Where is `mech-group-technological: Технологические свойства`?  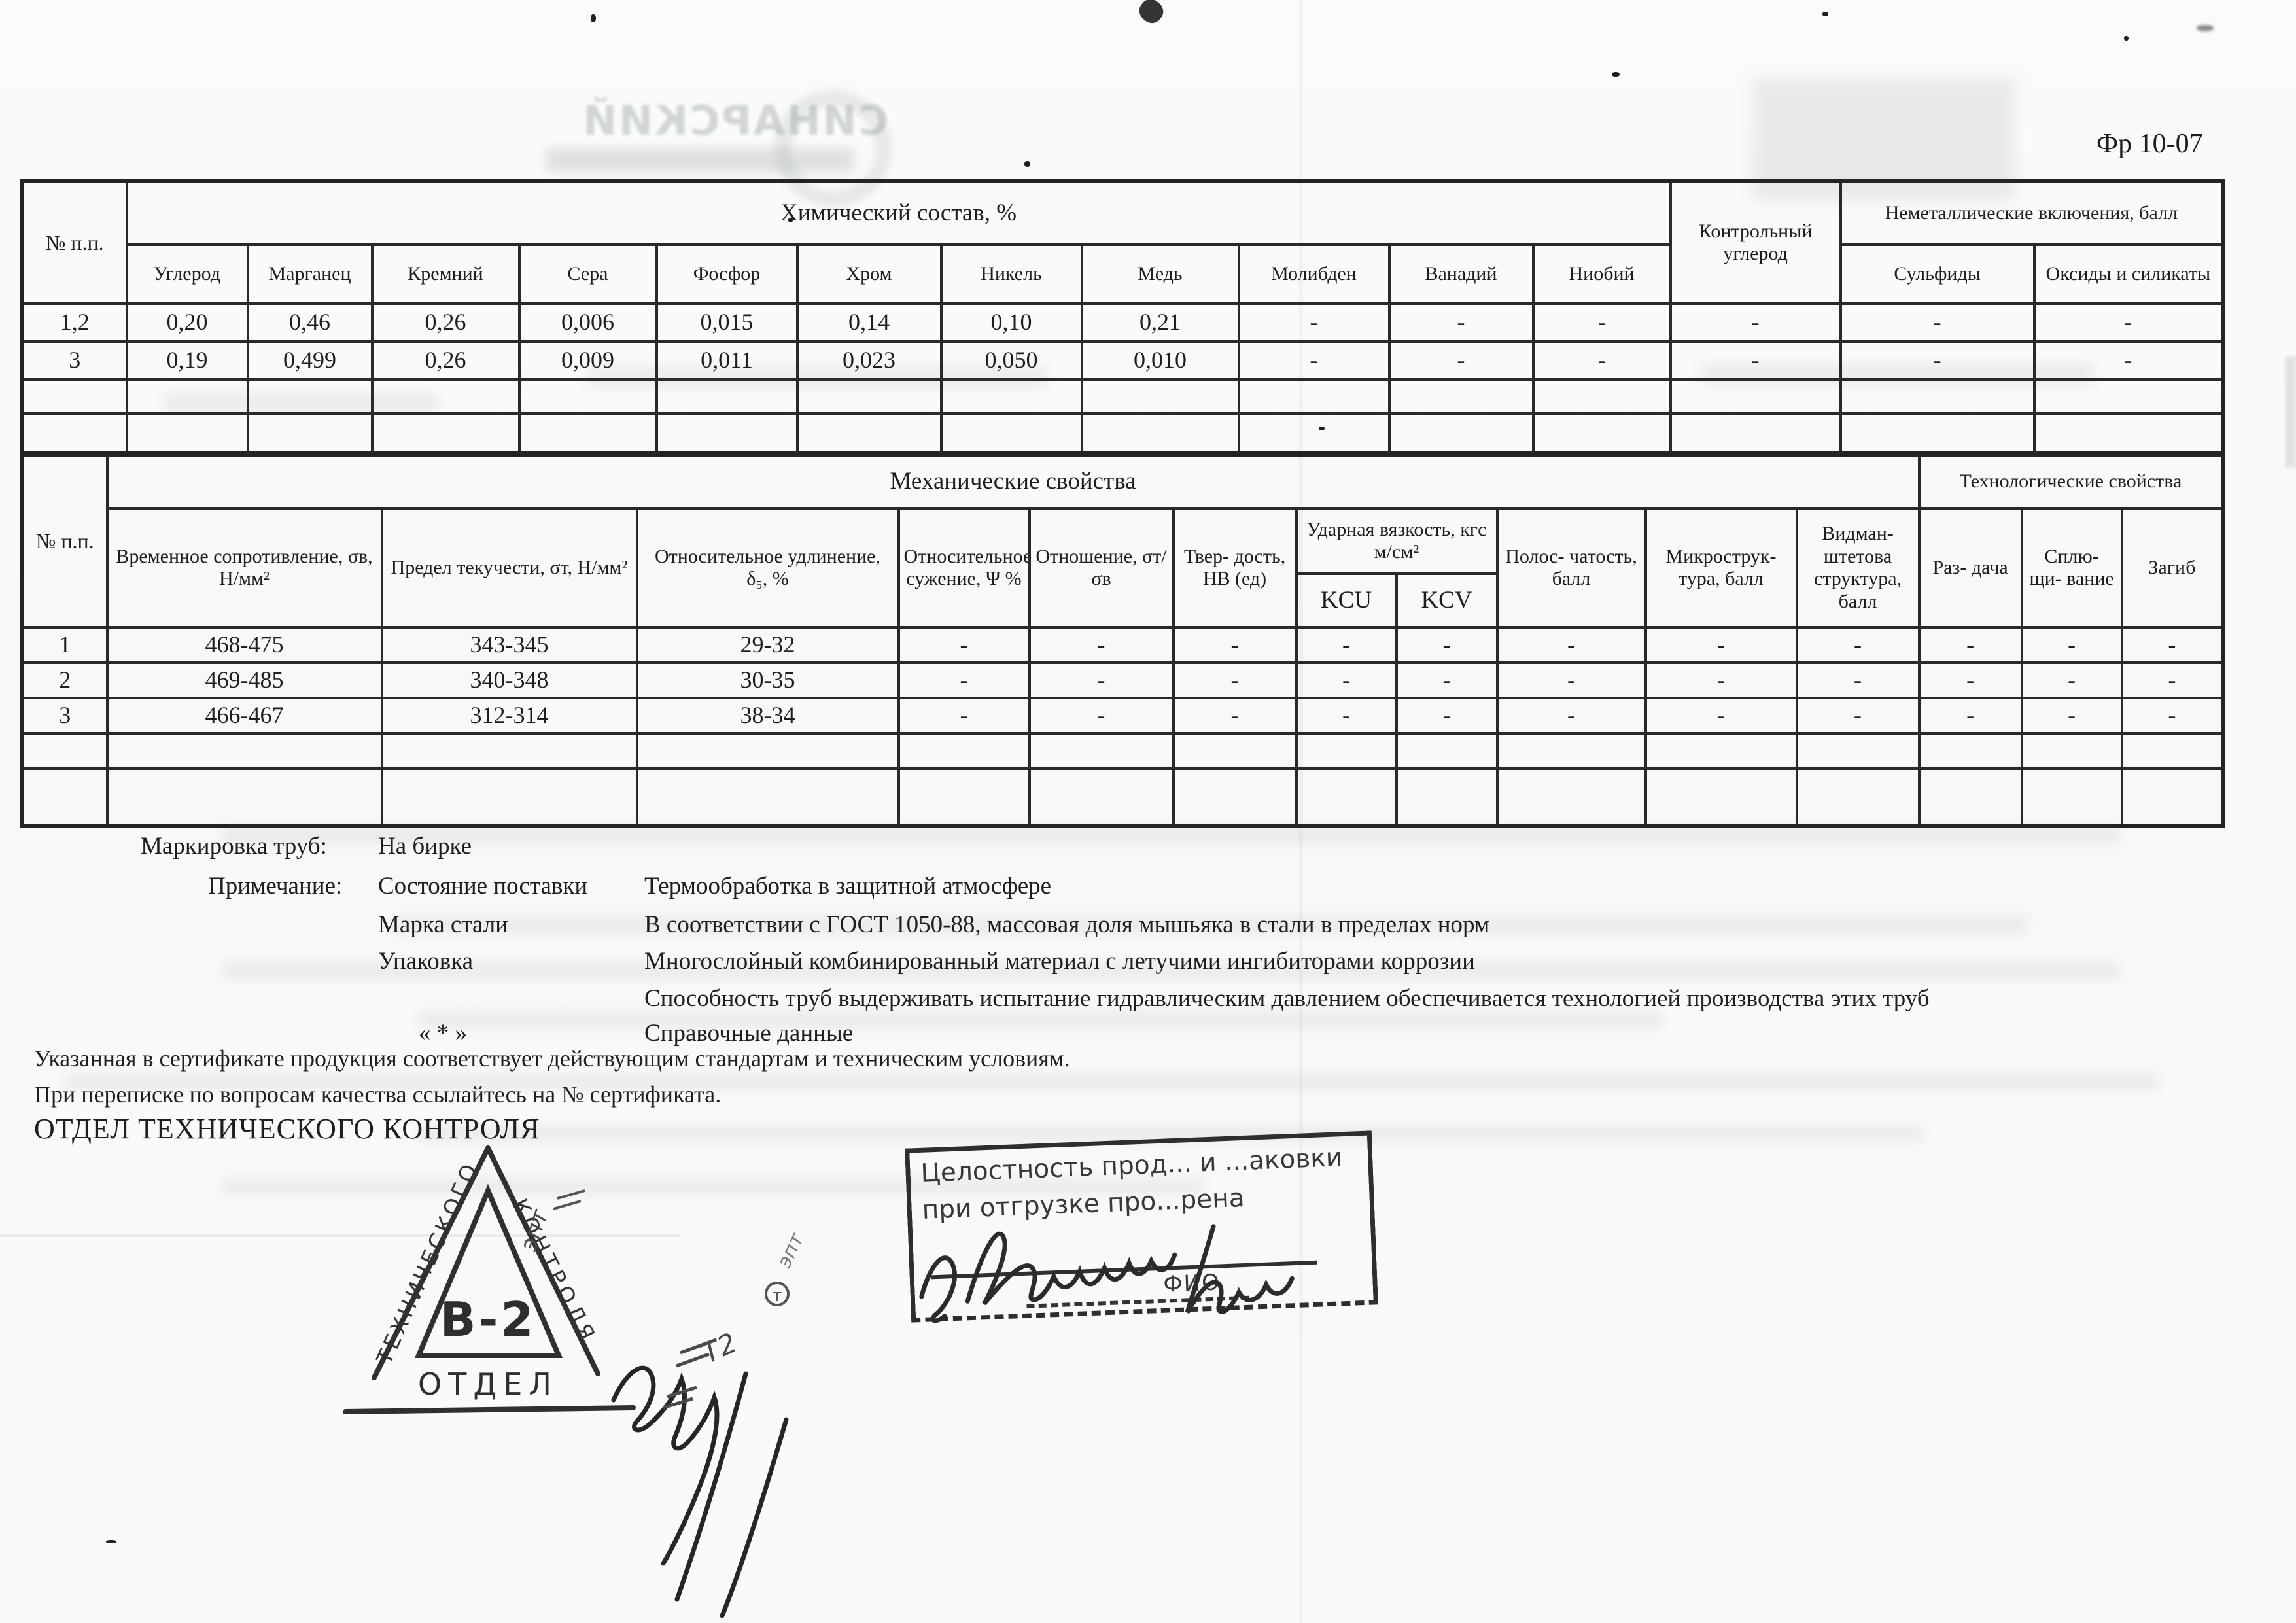 mech-group-technological: Технологические свойства is located at coordinates (2071, 481).